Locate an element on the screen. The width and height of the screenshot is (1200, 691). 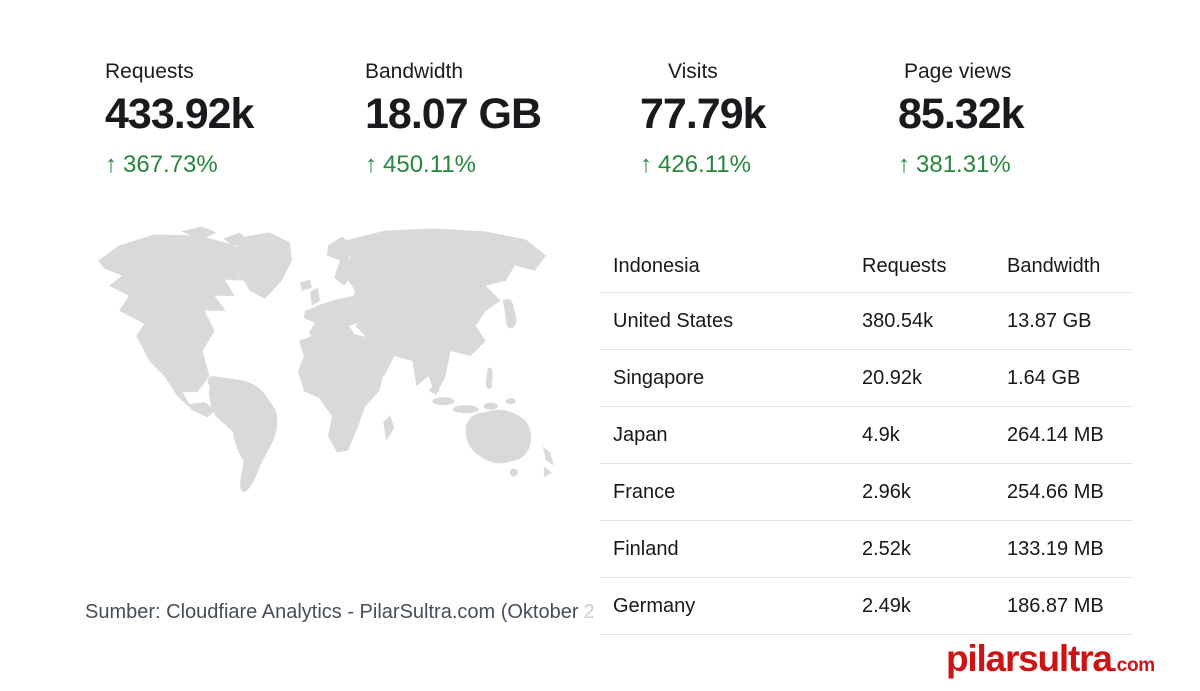
stat-bandwidth: Bandwidth 18.07 GB ↑ 450.11% is located at coordinates (453, 119).